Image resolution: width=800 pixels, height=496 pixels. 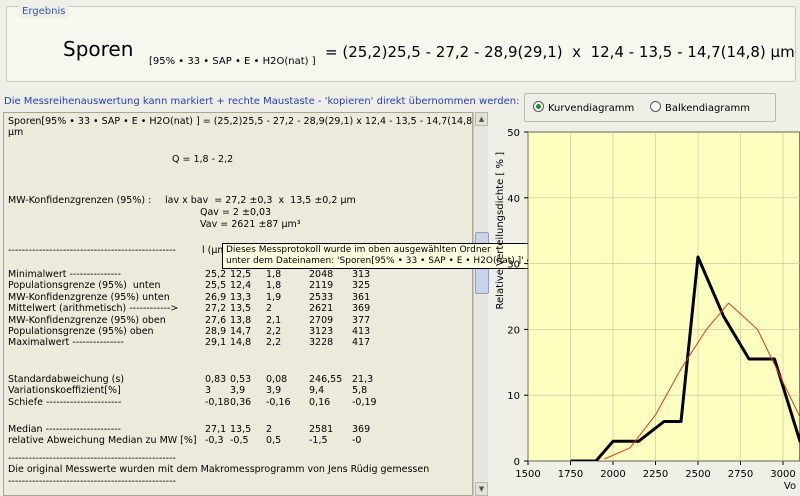 What do you see at coordinates (216, 286) in the screenshot?
I see `table-cell: 25,5` at bounding box center [216, 286].